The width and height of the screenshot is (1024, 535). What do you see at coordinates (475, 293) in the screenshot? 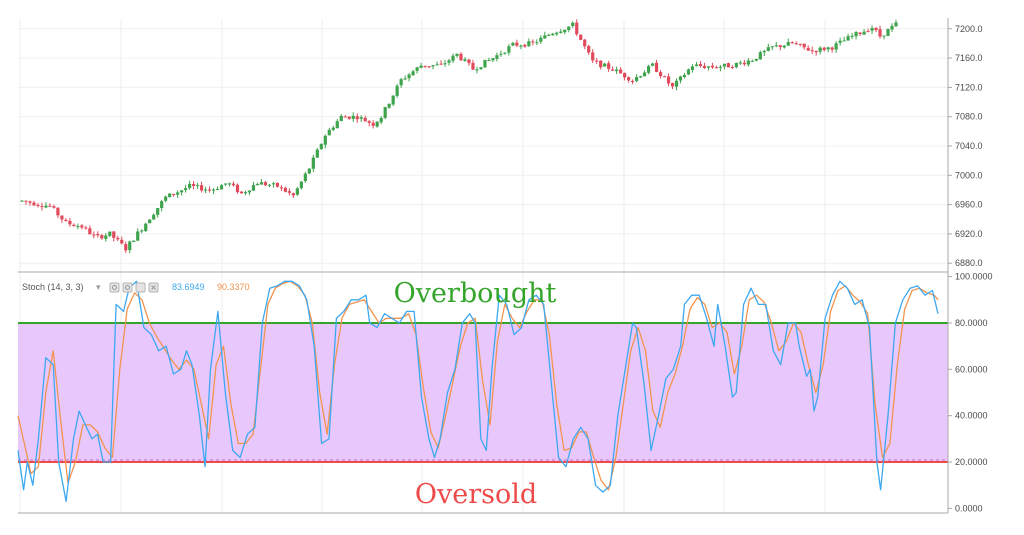
I see `overbought-label: Overbought` at bounding box center [475, 293].